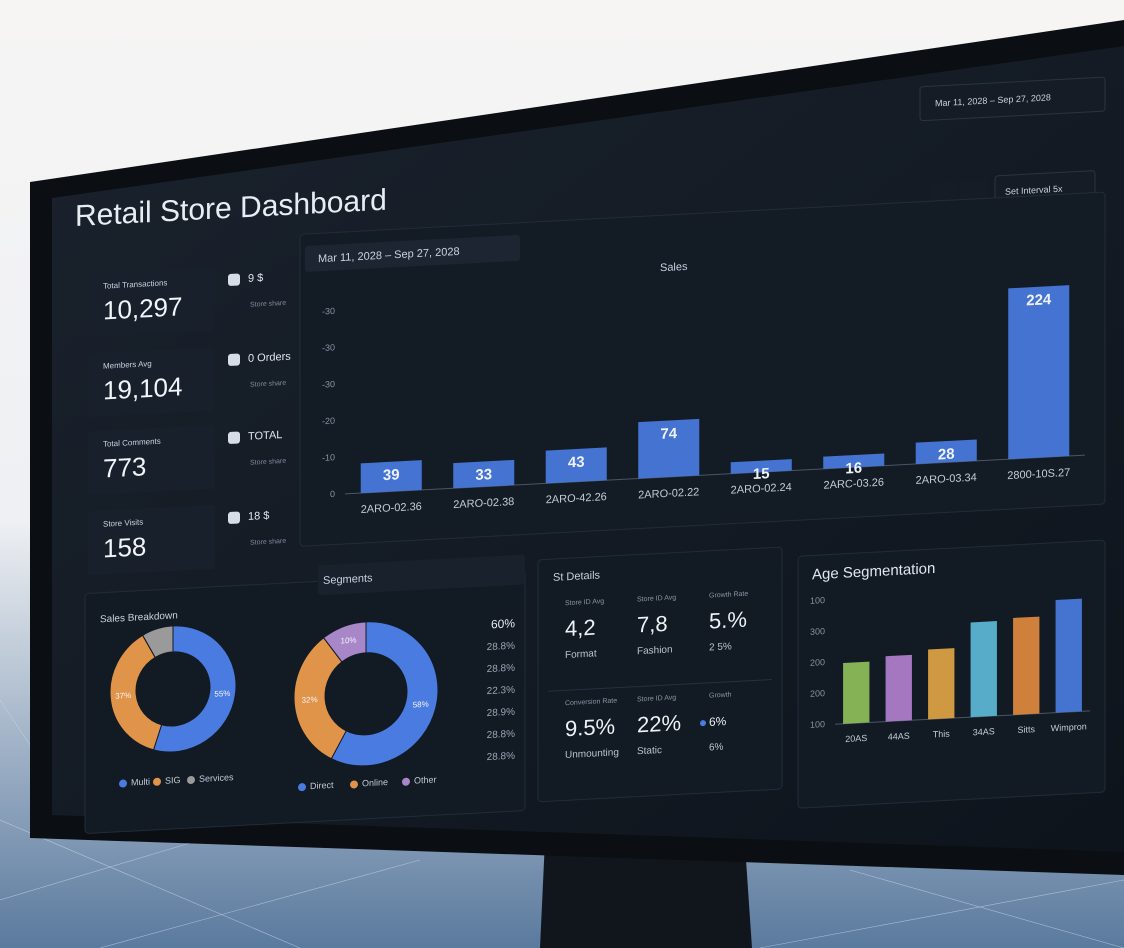 The image size is (1124, 948). What do you see at coordinates (984, 731) in the screenshot?
I see `x-tick-label: 34AS` at bounding box center [984, 731].